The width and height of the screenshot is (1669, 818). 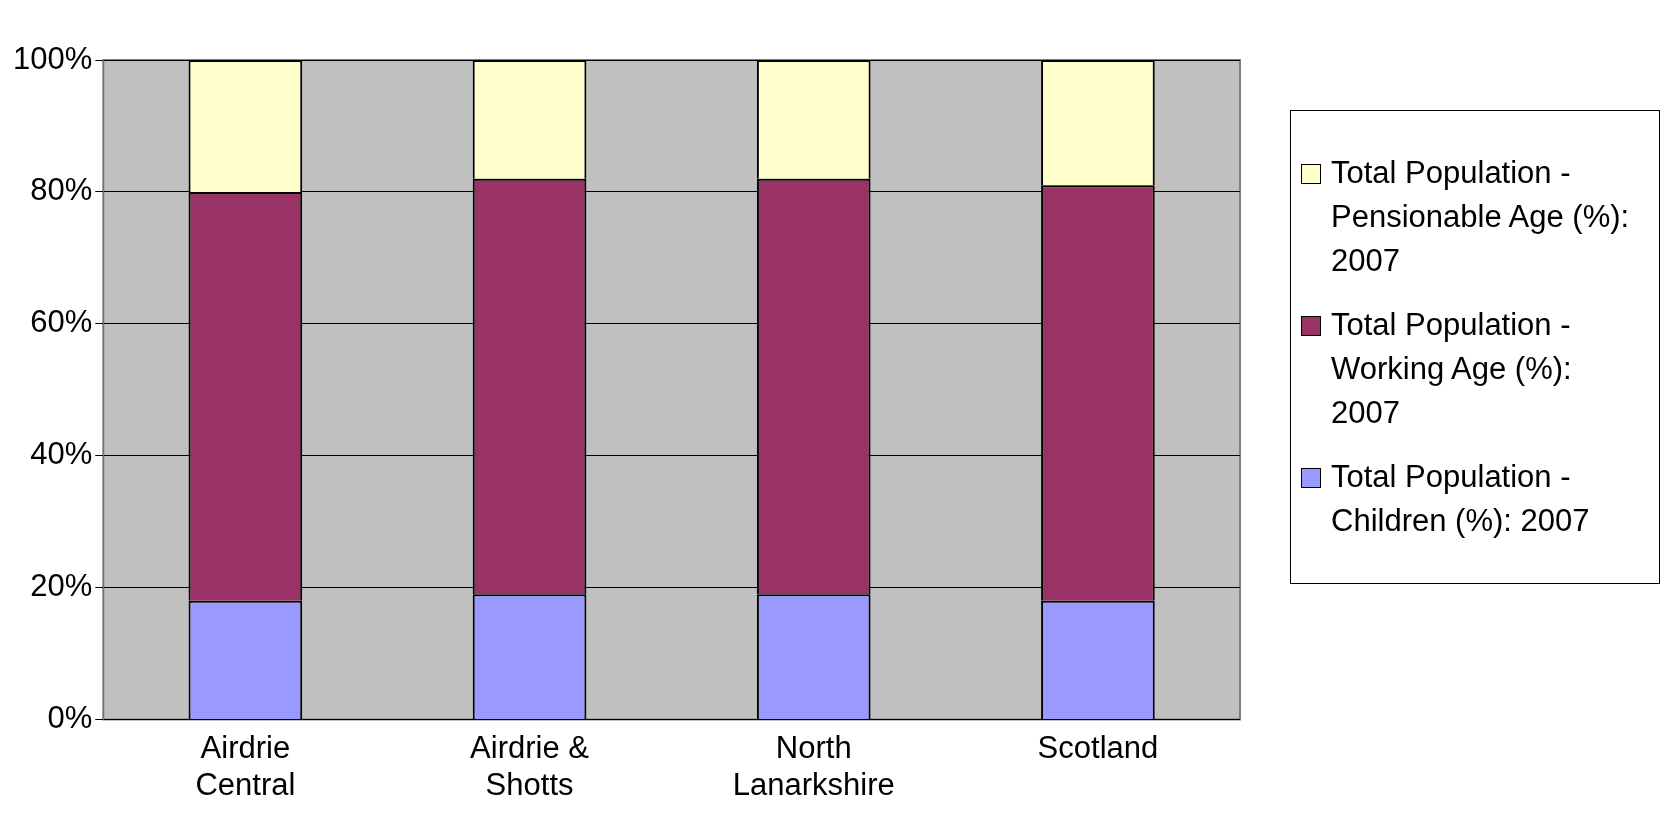 I want to click on y-tick-label: 100%, so click(x=52, y=58).